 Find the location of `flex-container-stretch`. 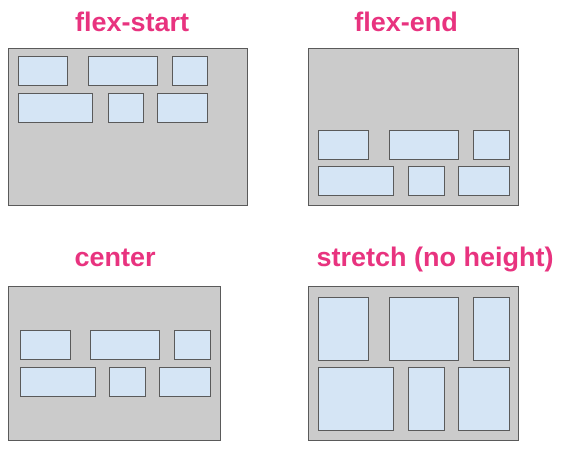

flex-container-stretch is located at coordinates (413, 363).